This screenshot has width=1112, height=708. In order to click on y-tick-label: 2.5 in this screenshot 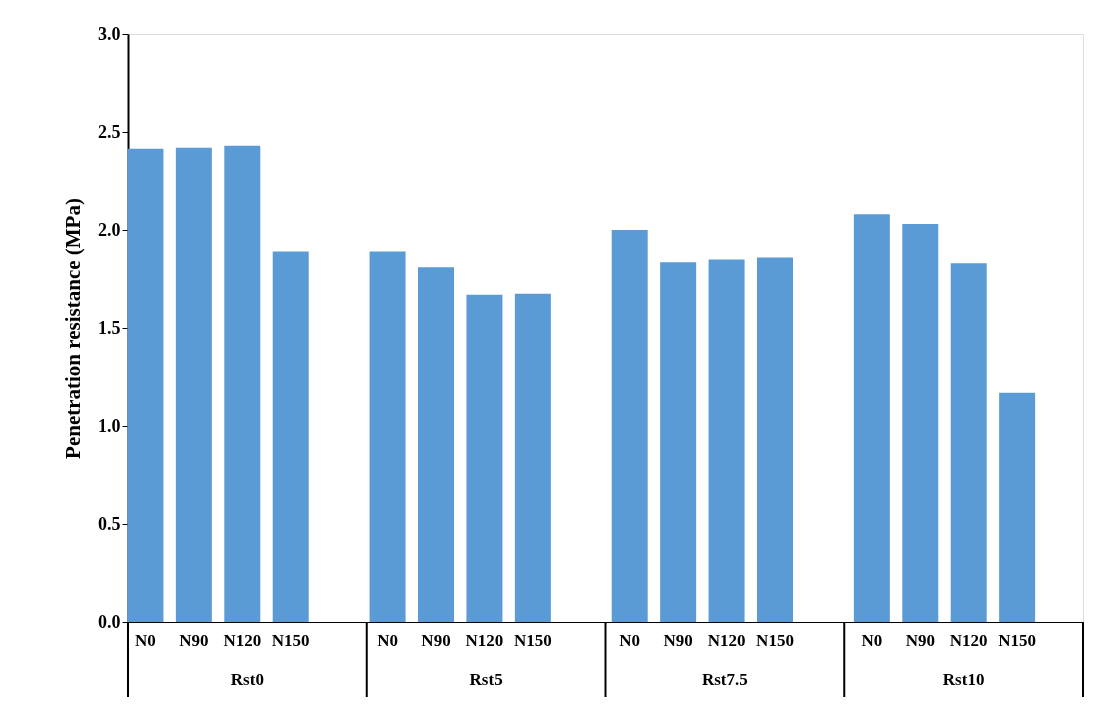, I will do `click(109, 131)`.